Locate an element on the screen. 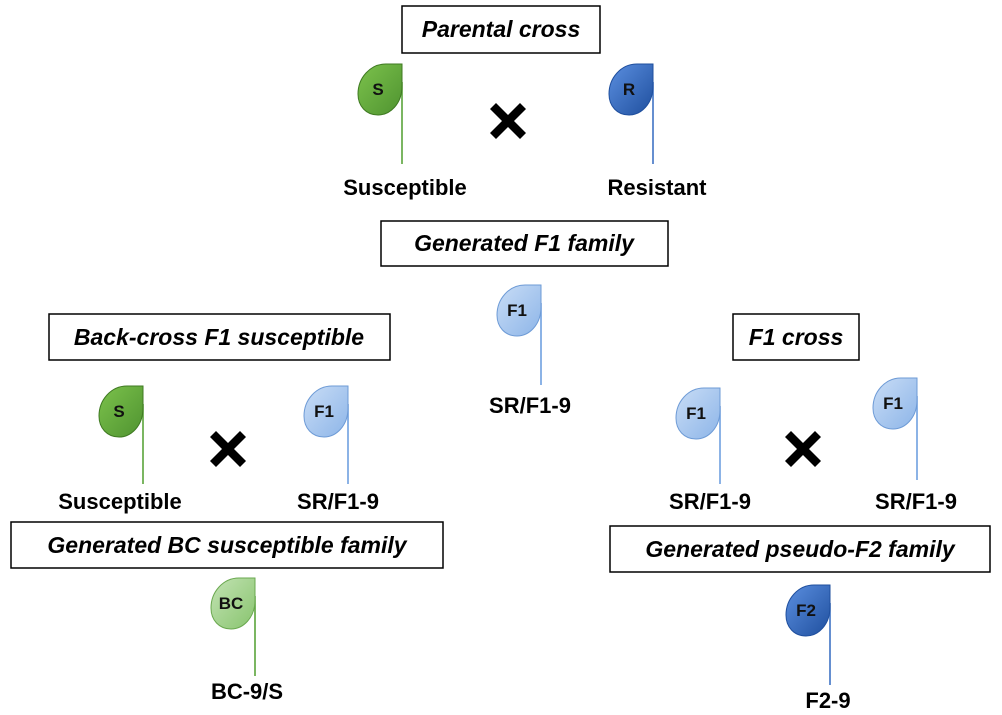 This screenshot has height=715, width=1002. pseudo-f2-box: Generated pseudo-F2 family is located at coordinates (800, 549).